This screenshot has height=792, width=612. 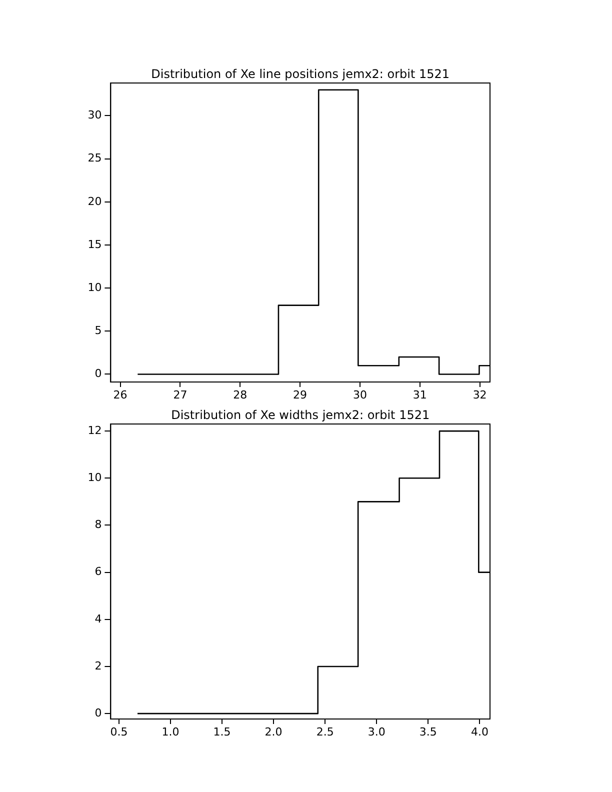 What do you see at coordinates (95, 201) in the screenshot?
I see `y-tick-label: 20` at bounding box center [95, 201].